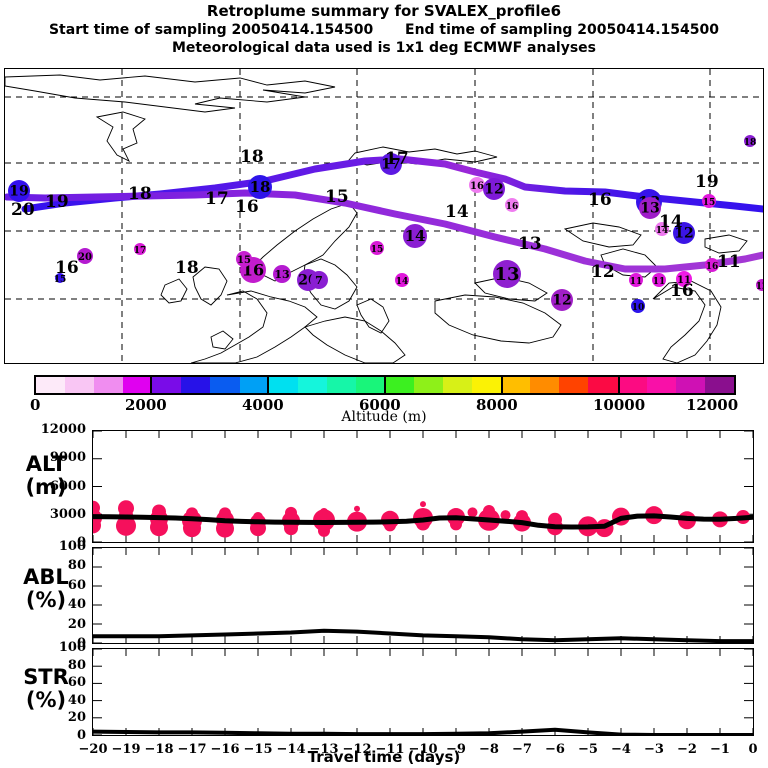 The height and width of the screenshot is (768, 768). Describe the element at coordinates (46, 463) in the screenshot. I see `row-label-line1: ALT` at that location.